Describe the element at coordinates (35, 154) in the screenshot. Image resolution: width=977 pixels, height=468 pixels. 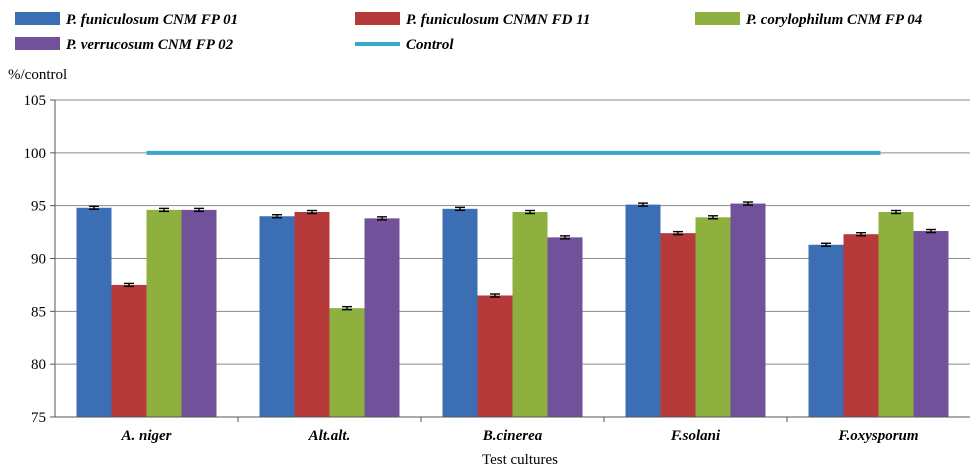
I see `y-tick-label: 100` at that location.